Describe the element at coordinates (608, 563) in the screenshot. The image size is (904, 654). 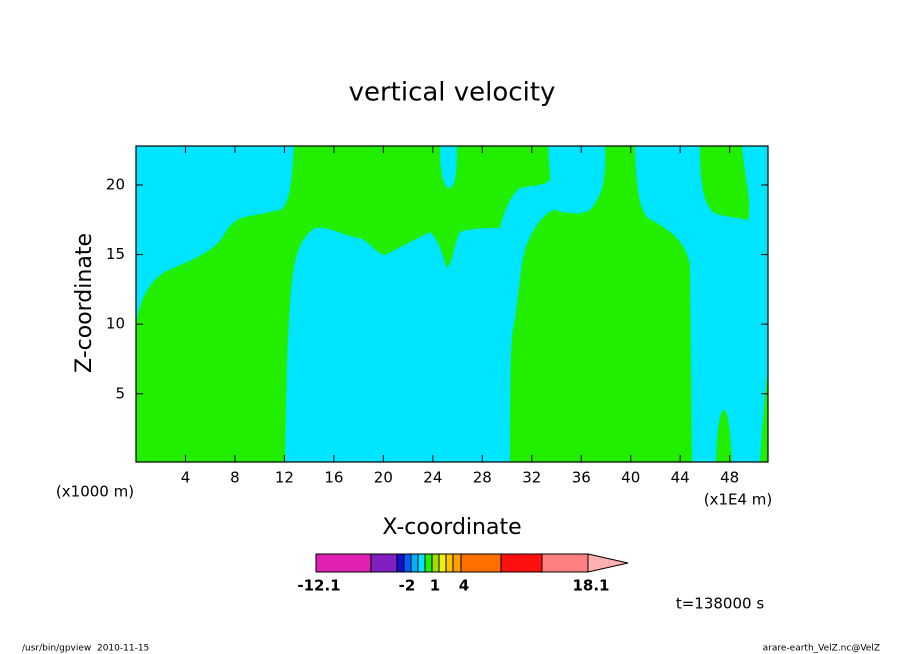
I see `colorbar-extend` at that location.